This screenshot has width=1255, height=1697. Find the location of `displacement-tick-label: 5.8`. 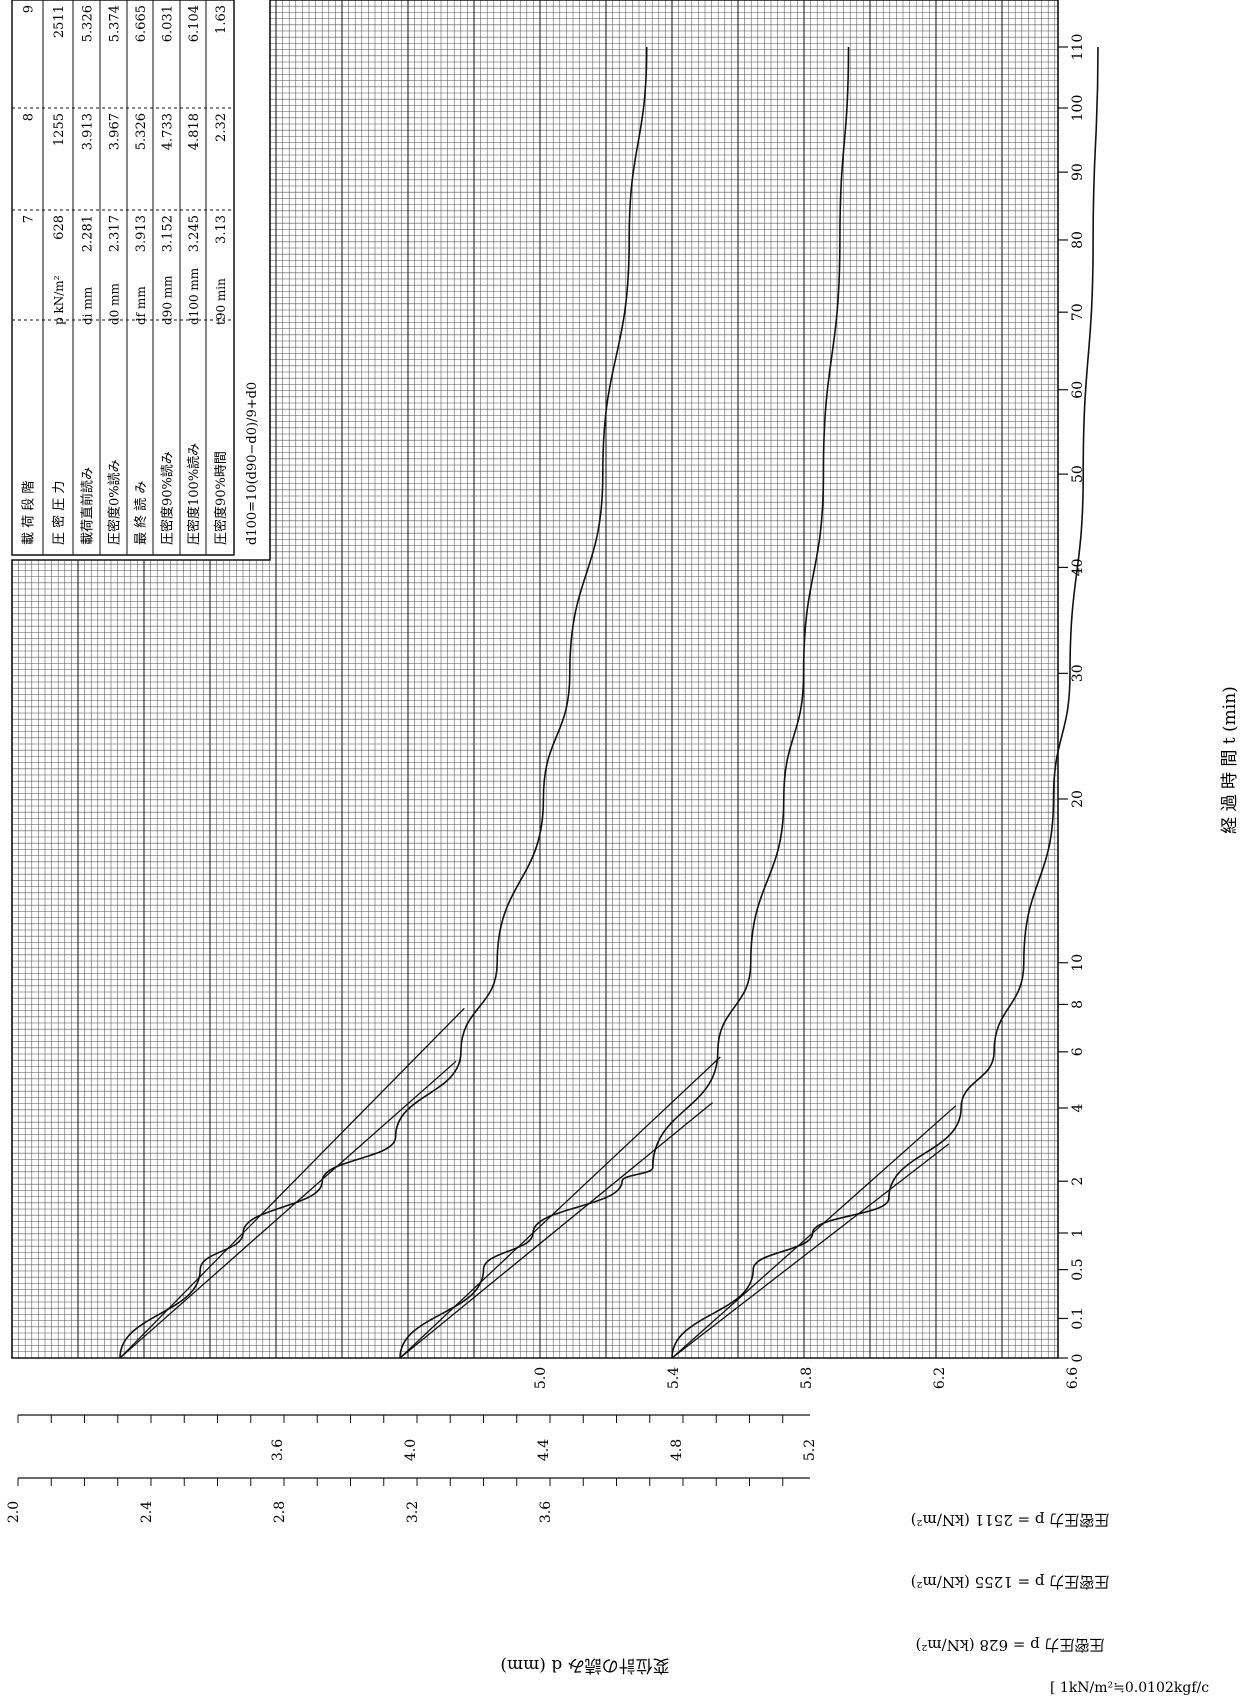

displacement-tick-label: 5.8 is located at coordinates (807, 1378).